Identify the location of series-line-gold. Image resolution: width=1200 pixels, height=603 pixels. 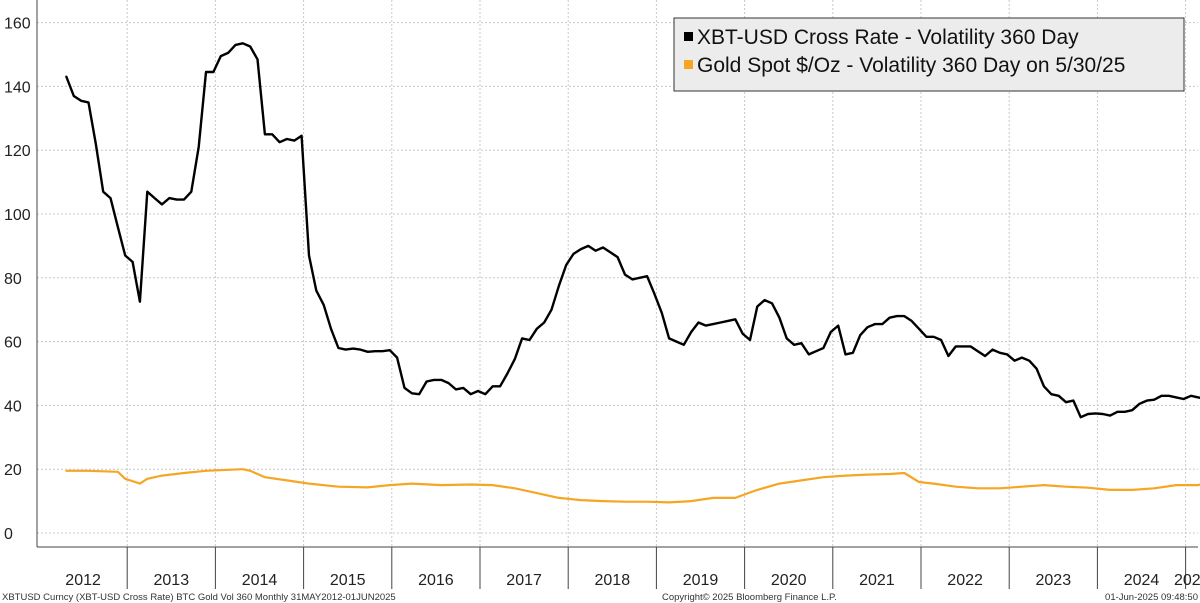
(632, 486).